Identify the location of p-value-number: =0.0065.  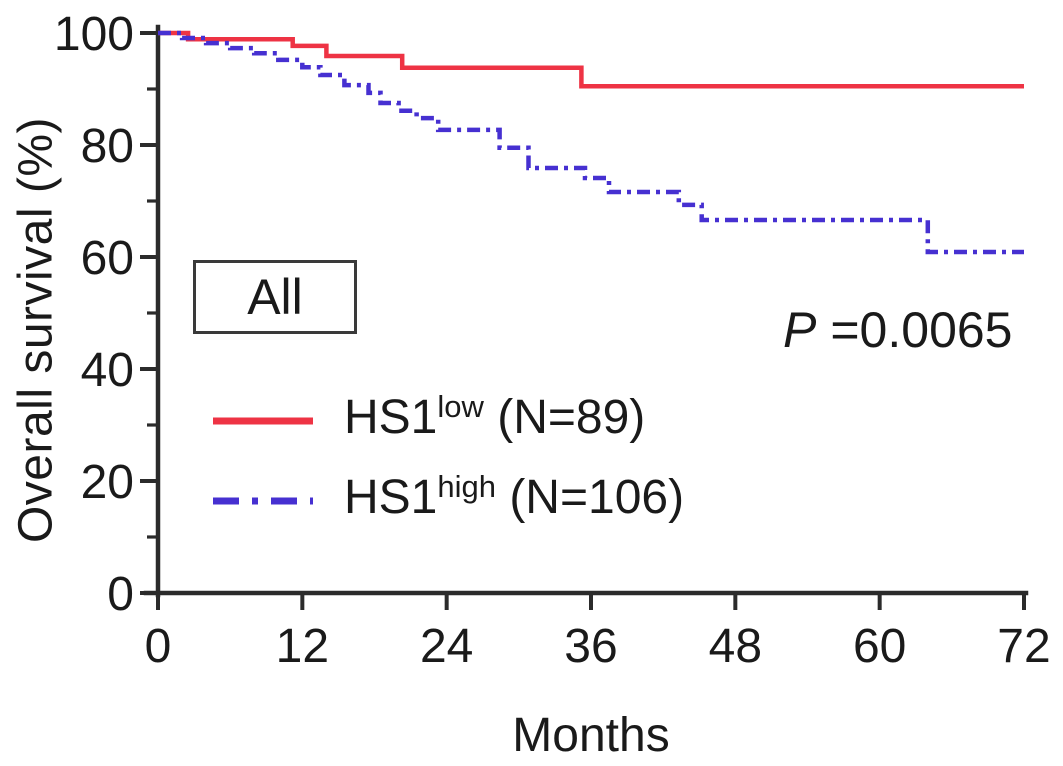
(921, 330).